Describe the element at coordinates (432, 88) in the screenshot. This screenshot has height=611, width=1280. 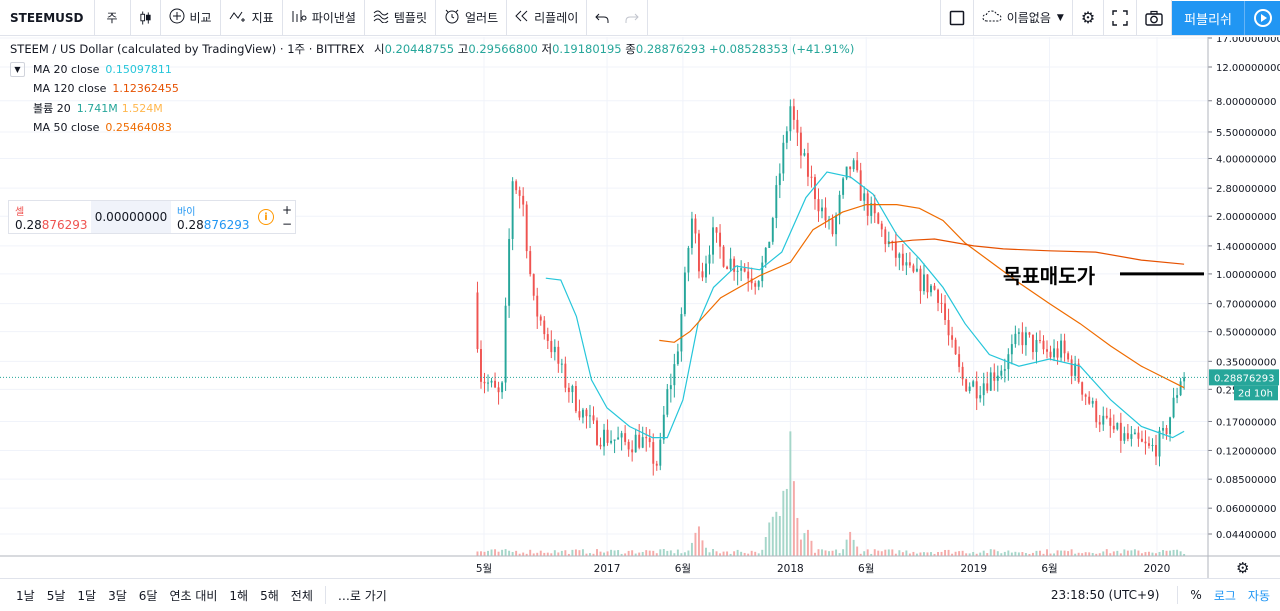
I see `indicator-ma120: MA 120 close 1.12362455` at that location.